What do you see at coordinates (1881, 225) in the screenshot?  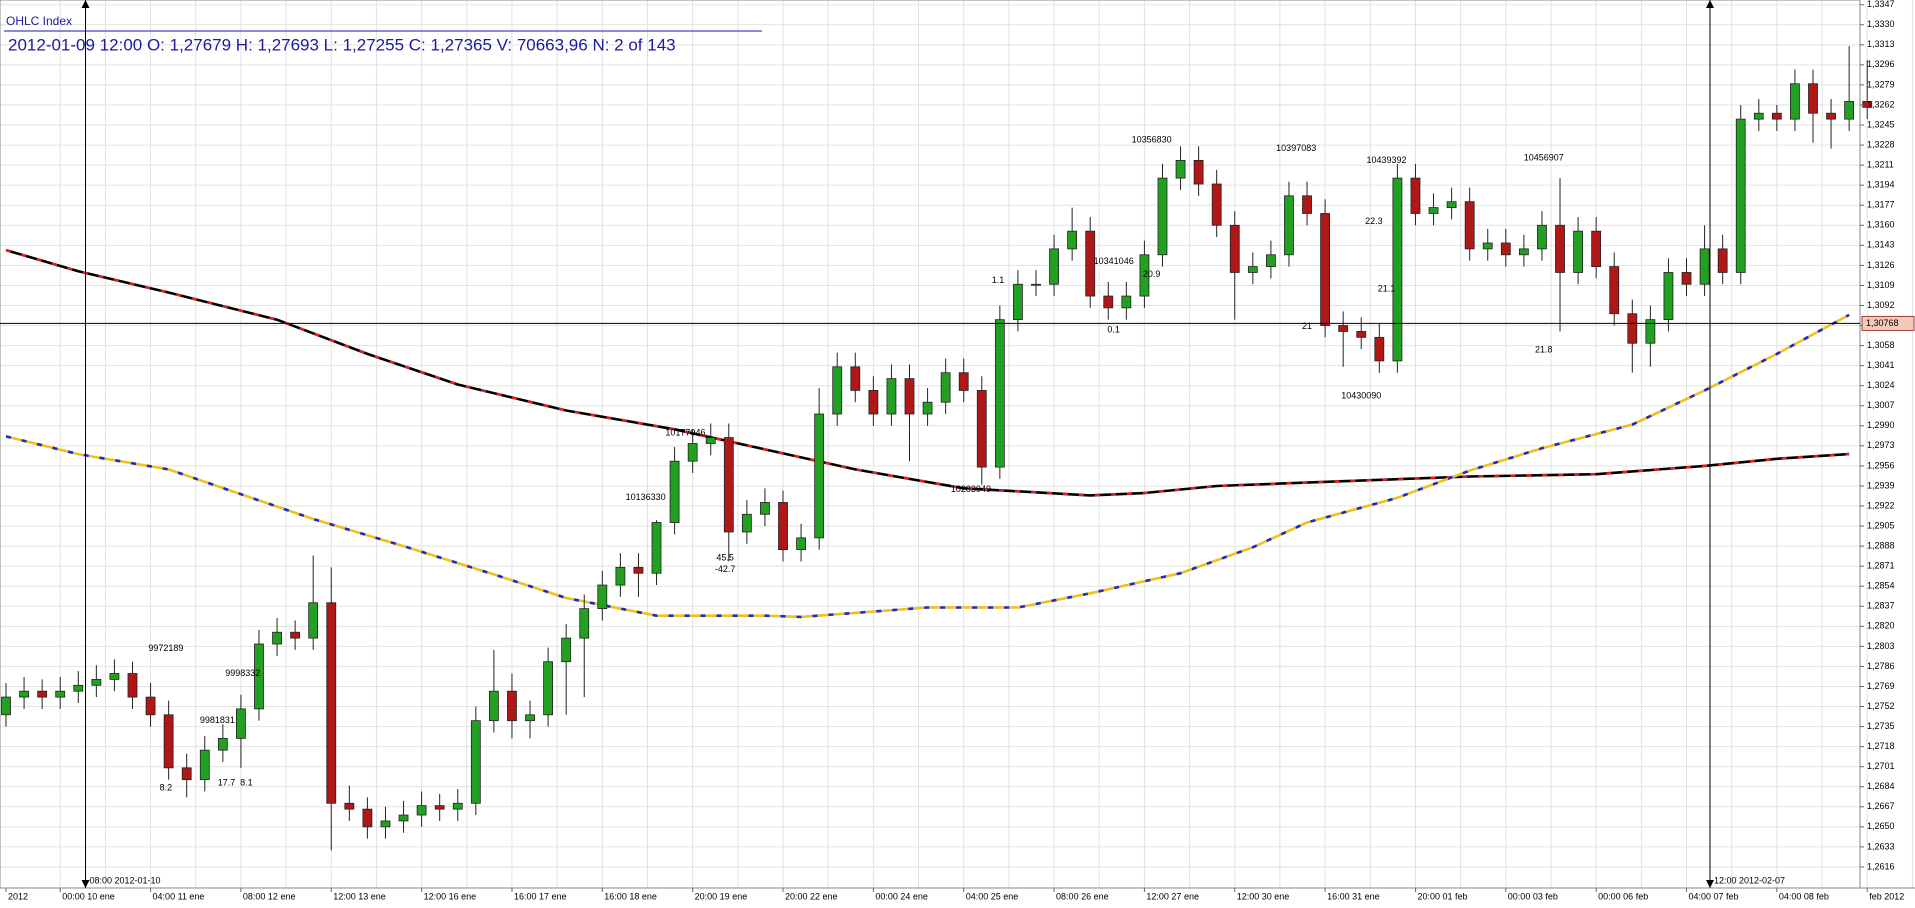 I see `y-tick-label: 1,3160` at bounding box center [1881, 225].